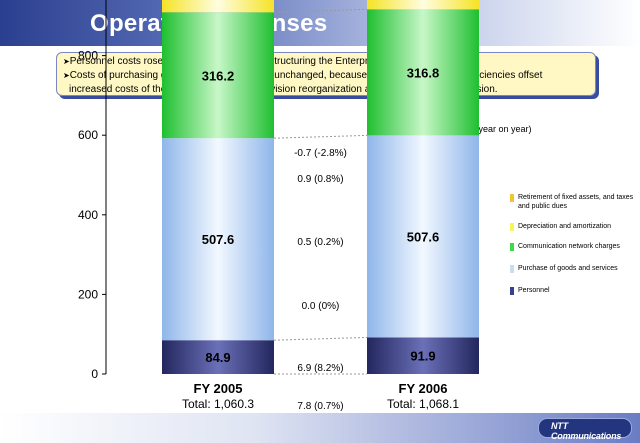  What do you see at coordinates (534, 290) in the screenshot?
I see `legend-label: Personnel` at bounding box center [534, 290].